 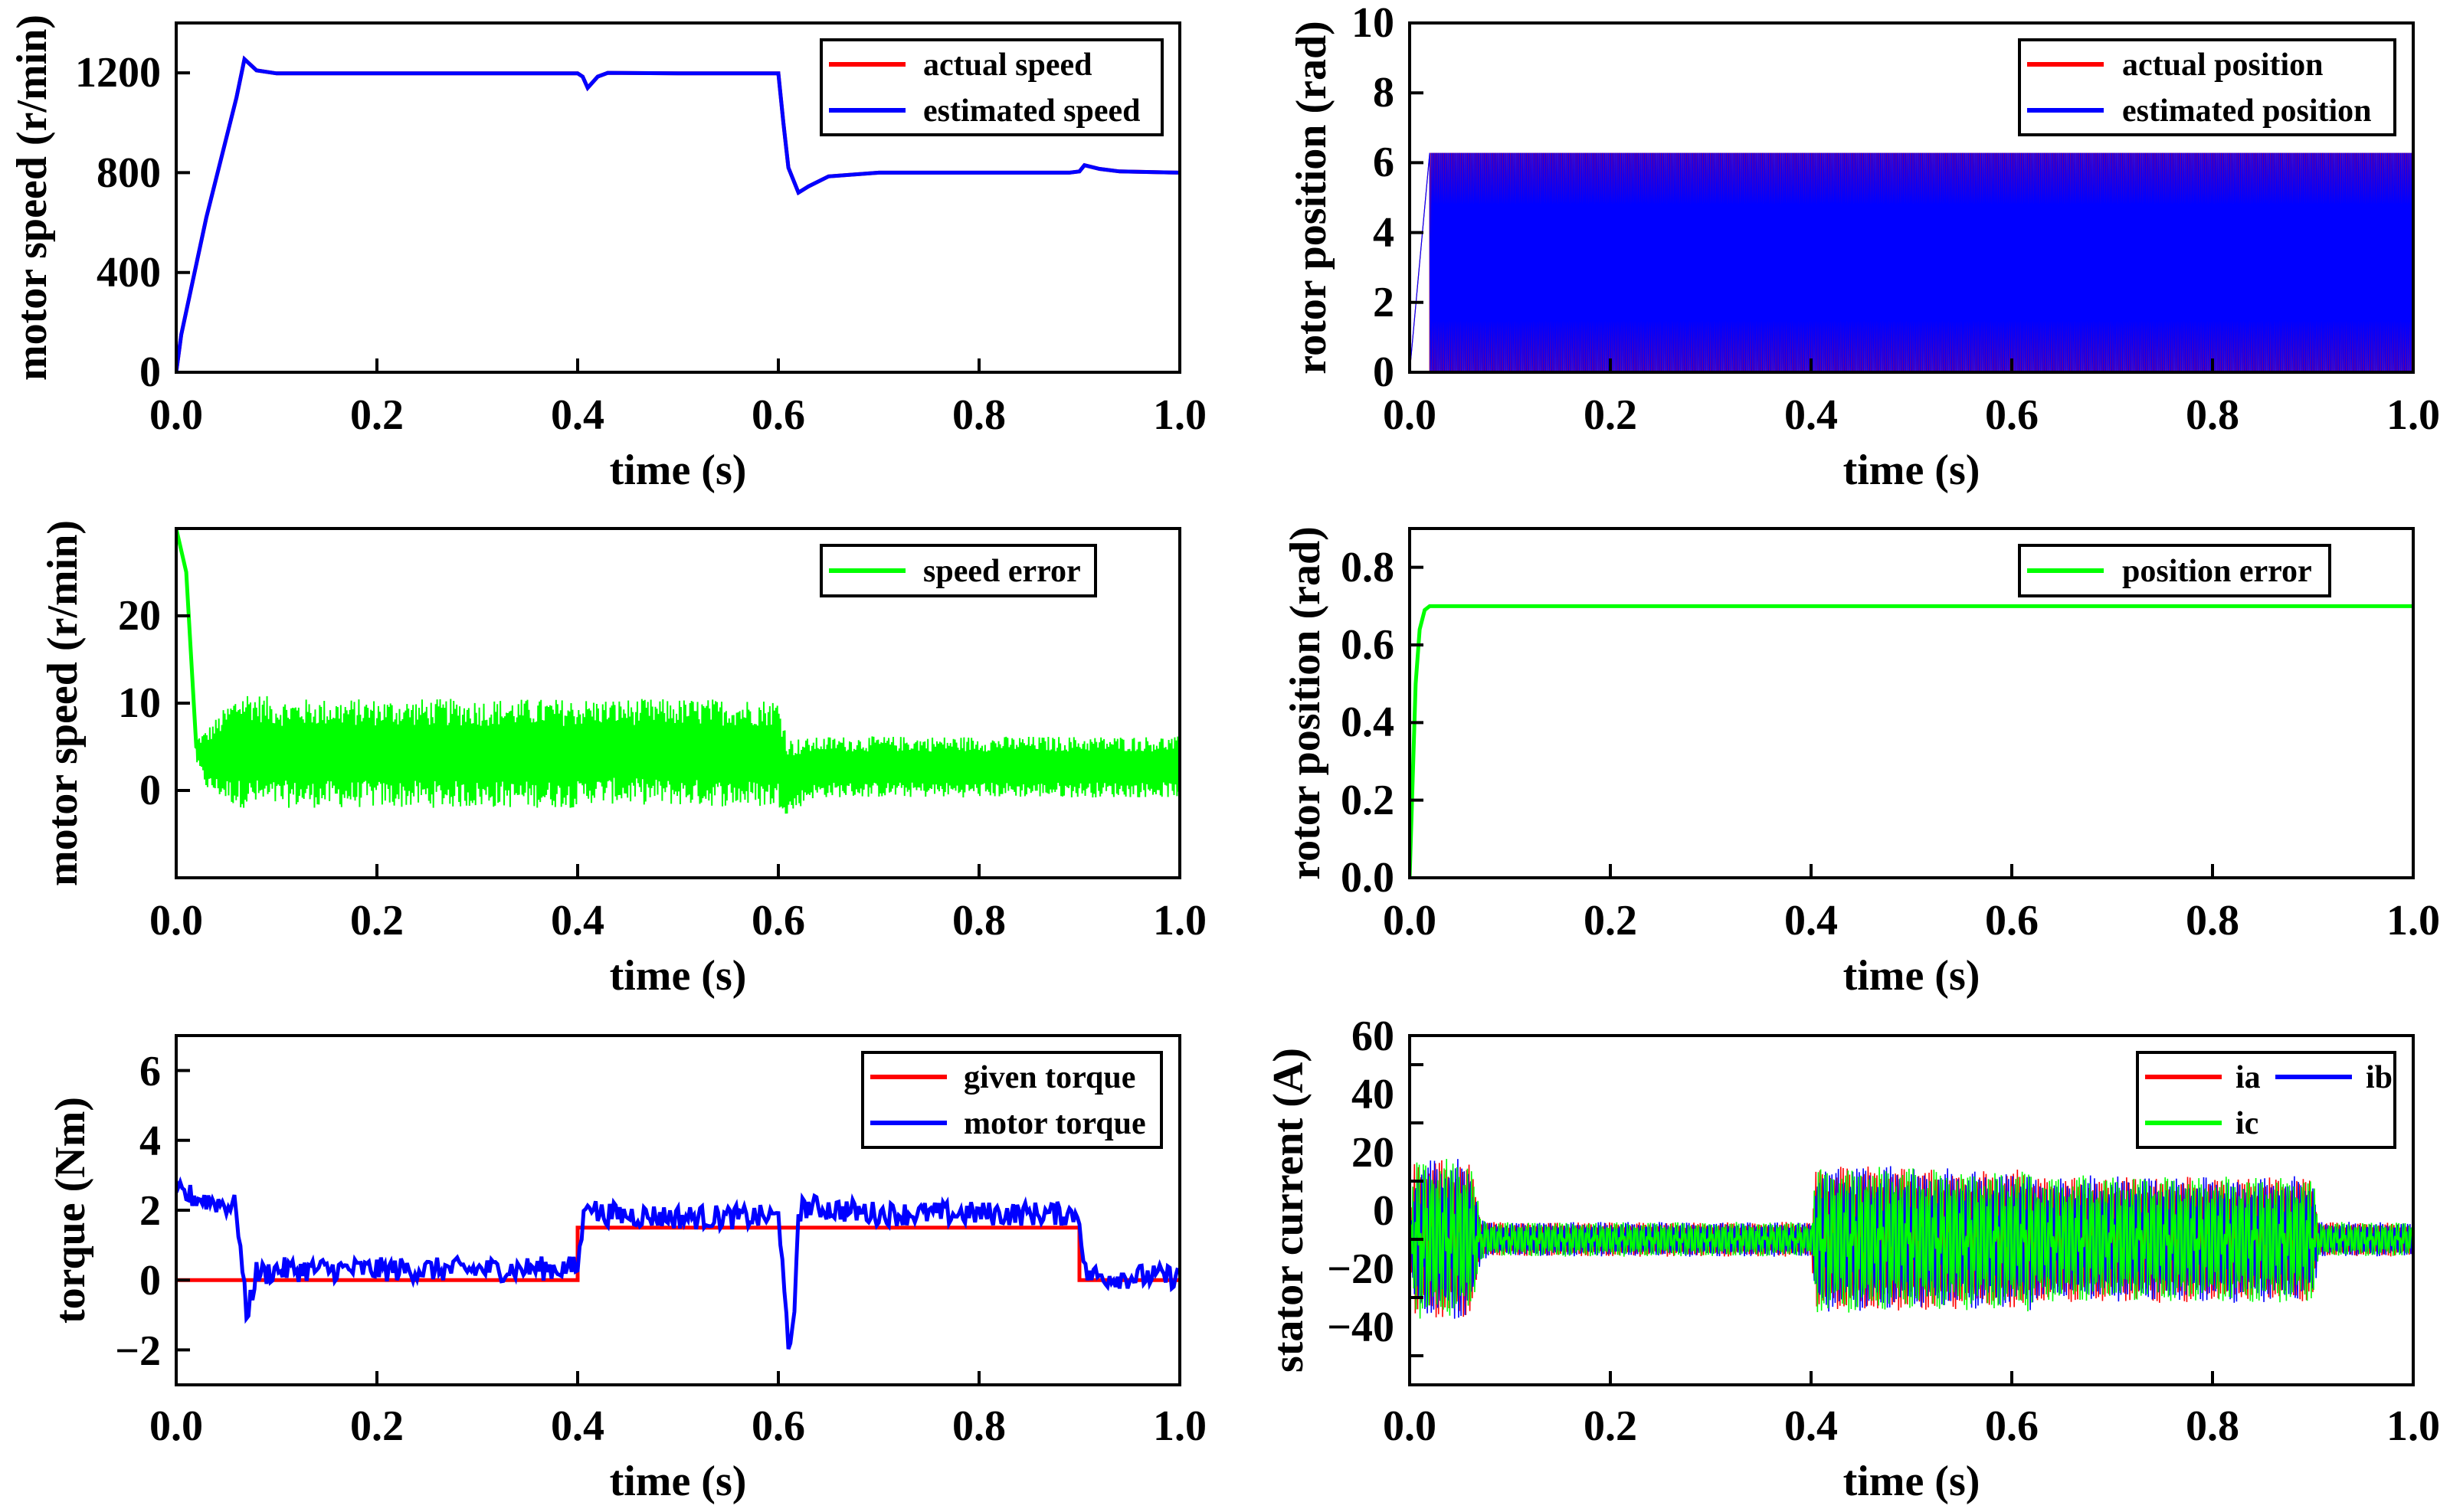 What do you see at coordinates (1368, 567) in the screenshot?
I see `position-error-ytick-4: 0.8` at bounding box center [1368, 567].